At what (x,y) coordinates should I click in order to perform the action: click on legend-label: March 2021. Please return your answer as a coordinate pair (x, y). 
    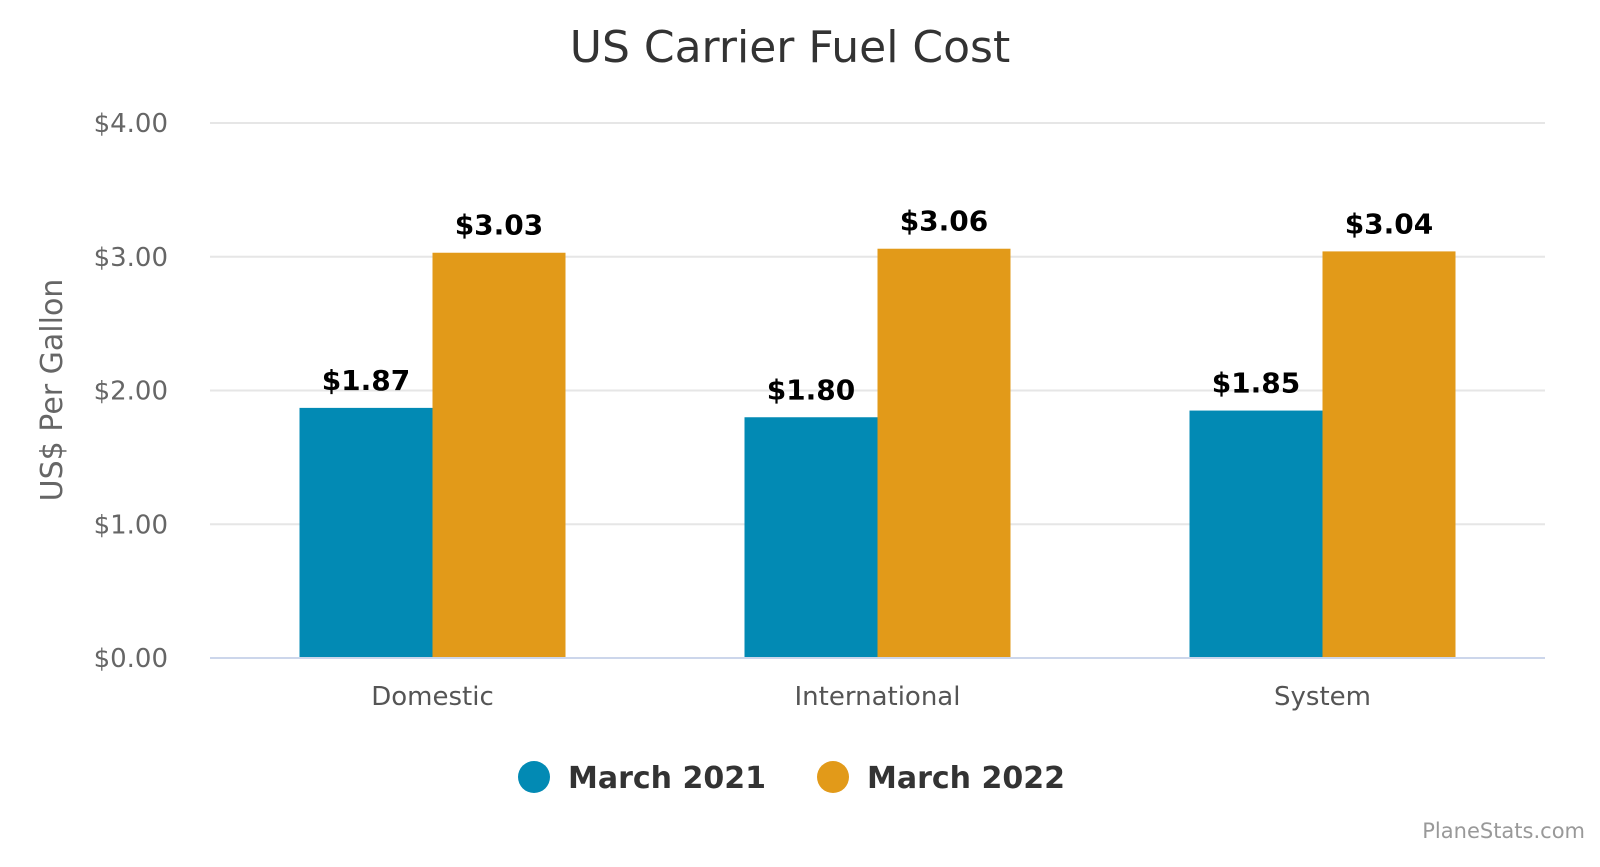
    Looking at the image, I should click on (667, 778).